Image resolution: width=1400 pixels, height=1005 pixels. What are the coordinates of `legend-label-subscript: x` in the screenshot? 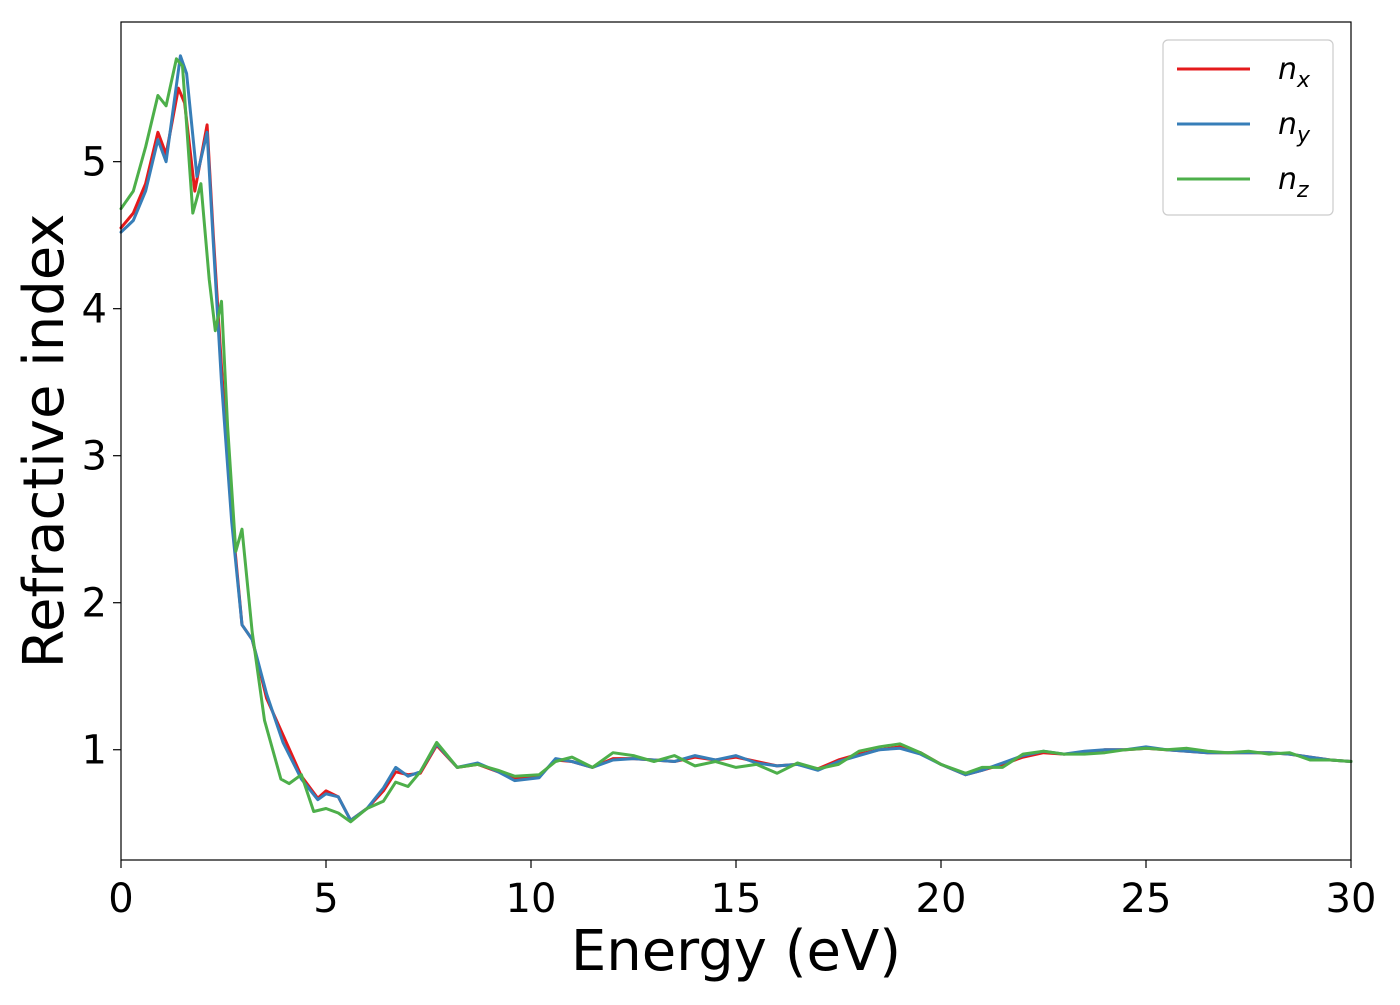 It's located at (1303, 80).